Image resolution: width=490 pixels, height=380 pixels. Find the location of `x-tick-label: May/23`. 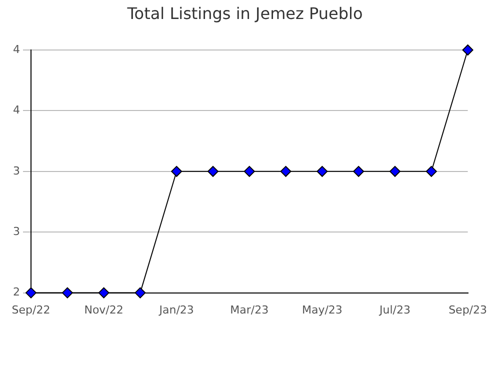

x-tick-label: May/23 is located at coordinates (322, 309).